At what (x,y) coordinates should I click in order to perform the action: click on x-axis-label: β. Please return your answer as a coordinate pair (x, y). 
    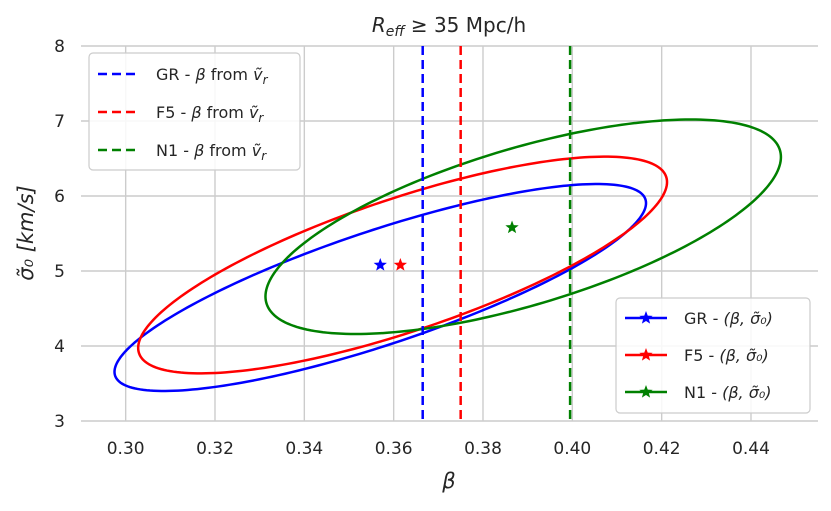
    Looking at the image, I should click on (448, 481).